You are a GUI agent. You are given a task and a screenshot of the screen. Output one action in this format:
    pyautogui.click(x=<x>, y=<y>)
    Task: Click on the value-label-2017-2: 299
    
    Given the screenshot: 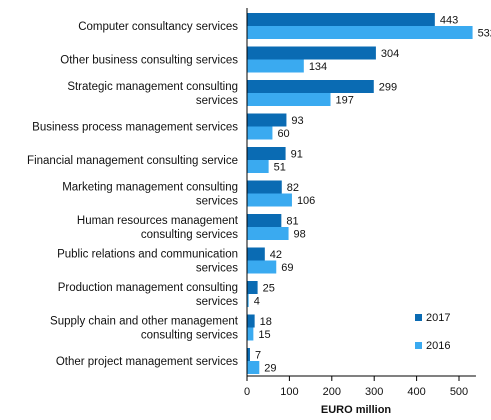 What is the action you would take?
    pyautogui.click(x=388, y=88)
    